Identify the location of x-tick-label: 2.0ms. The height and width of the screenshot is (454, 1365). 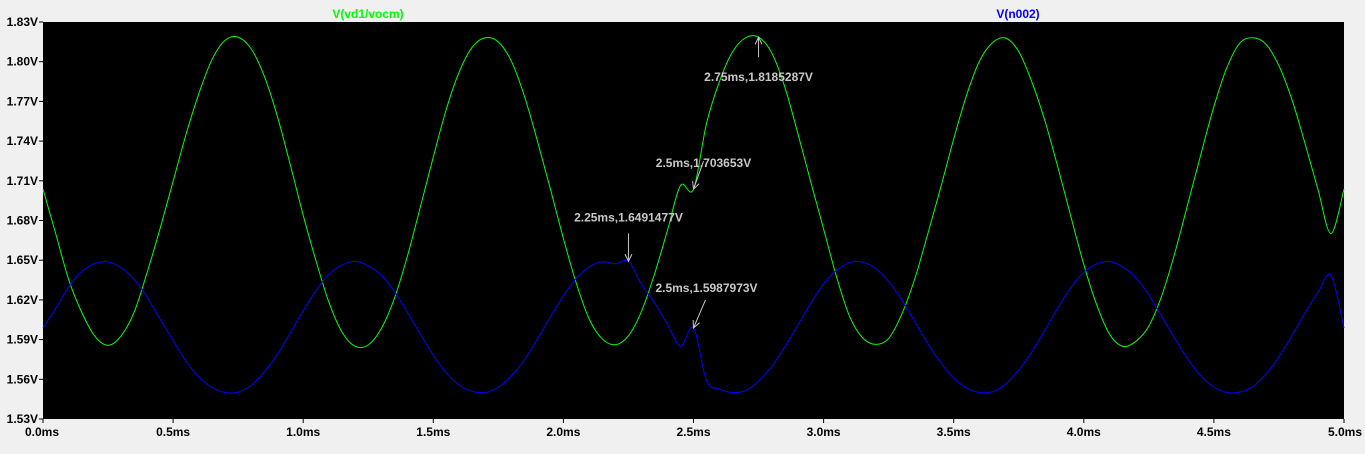
(563, 432).